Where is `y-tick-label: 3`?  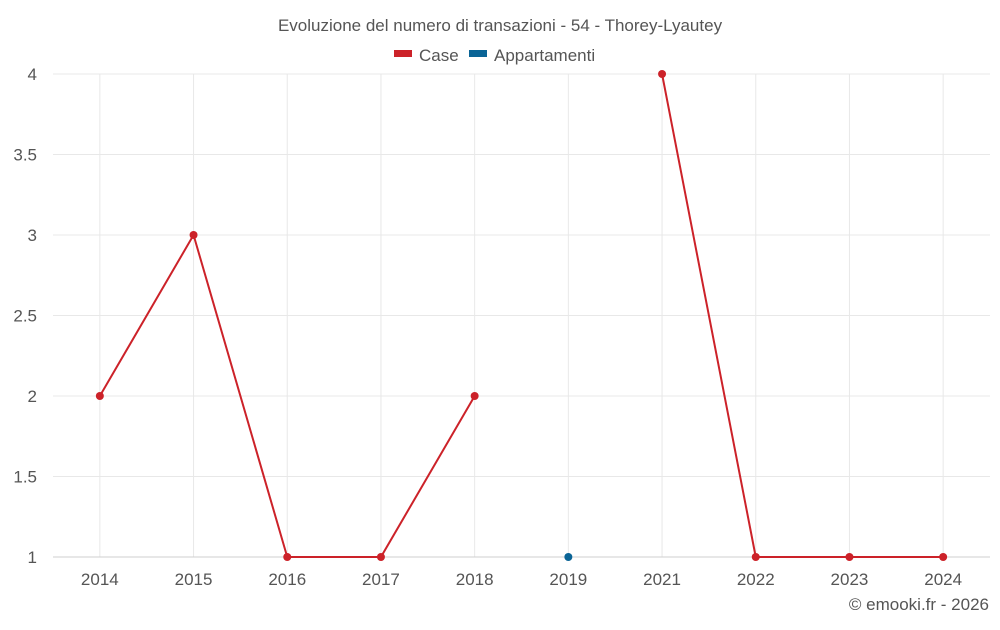 y-tick-label: 3 is located at coordinates (32, 235).